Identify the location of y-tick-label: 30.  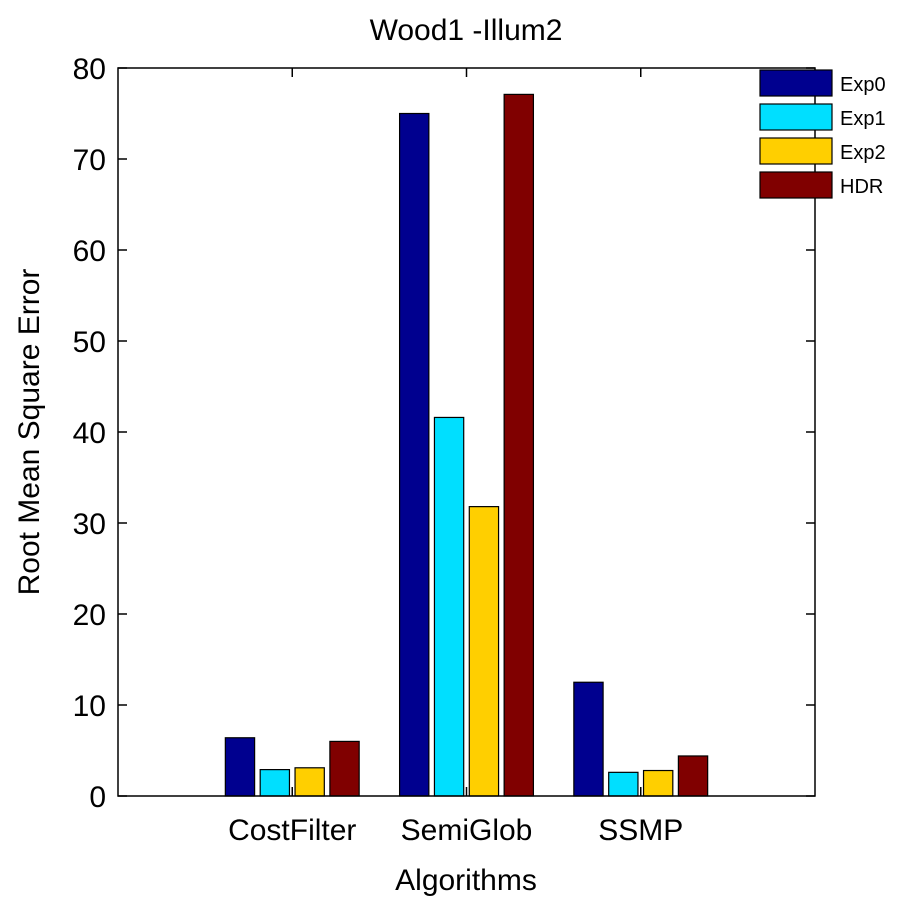
(89, 524).